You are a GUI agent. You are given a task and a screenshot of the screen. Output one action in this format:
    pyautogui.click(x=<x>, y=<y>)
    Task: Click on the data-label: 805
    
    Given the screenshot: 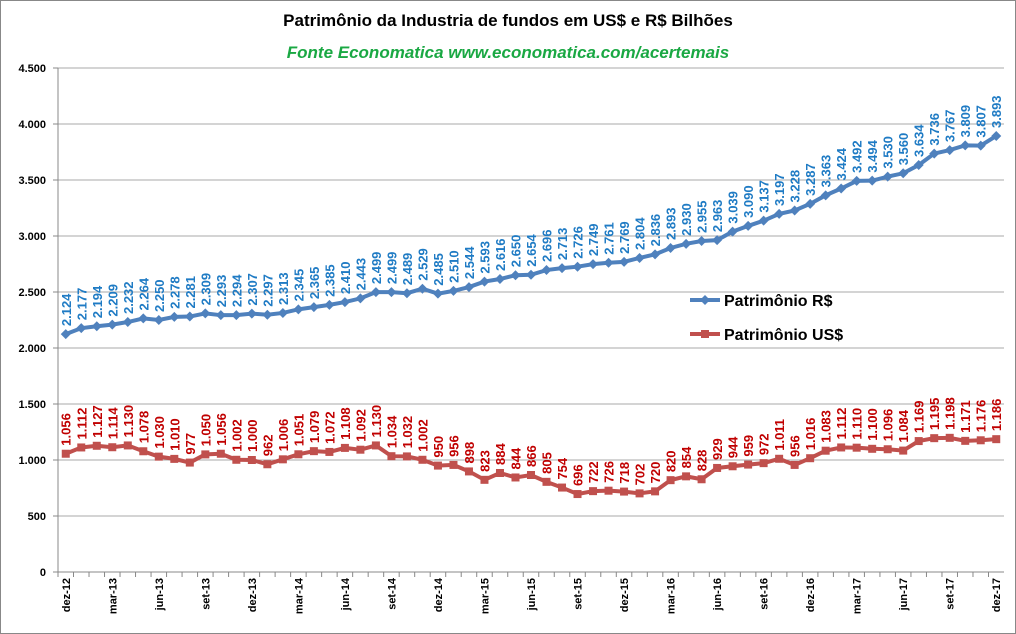 What is the action you would take?
    pyautogui.click(x=547, y=463)
    